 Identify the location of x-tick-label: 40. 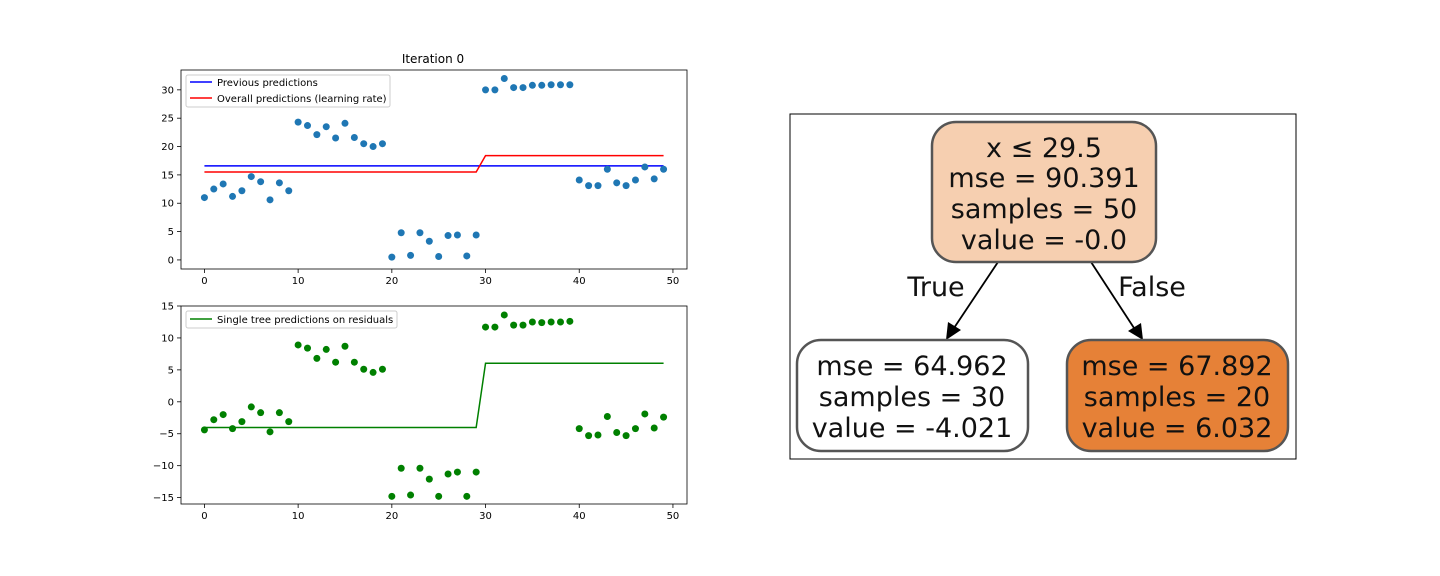
(579, 516).